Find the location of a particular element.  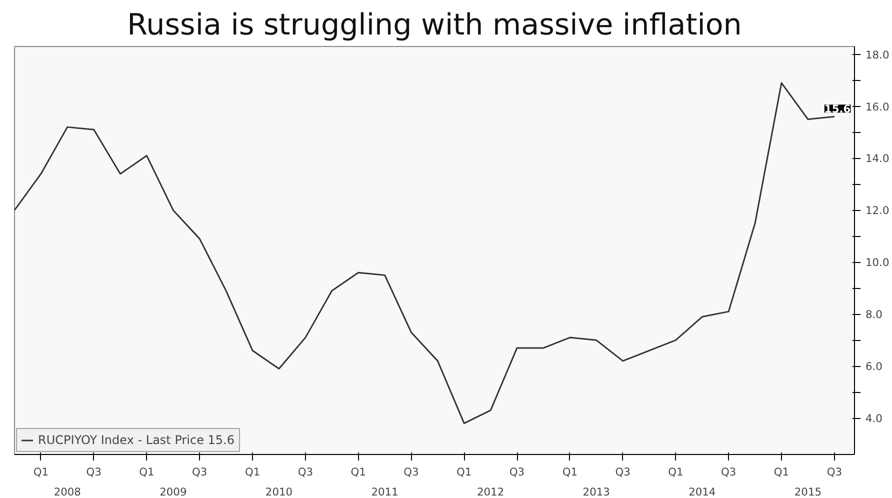

x2-tick-label: 2013 is located at coordinates (596, 492).